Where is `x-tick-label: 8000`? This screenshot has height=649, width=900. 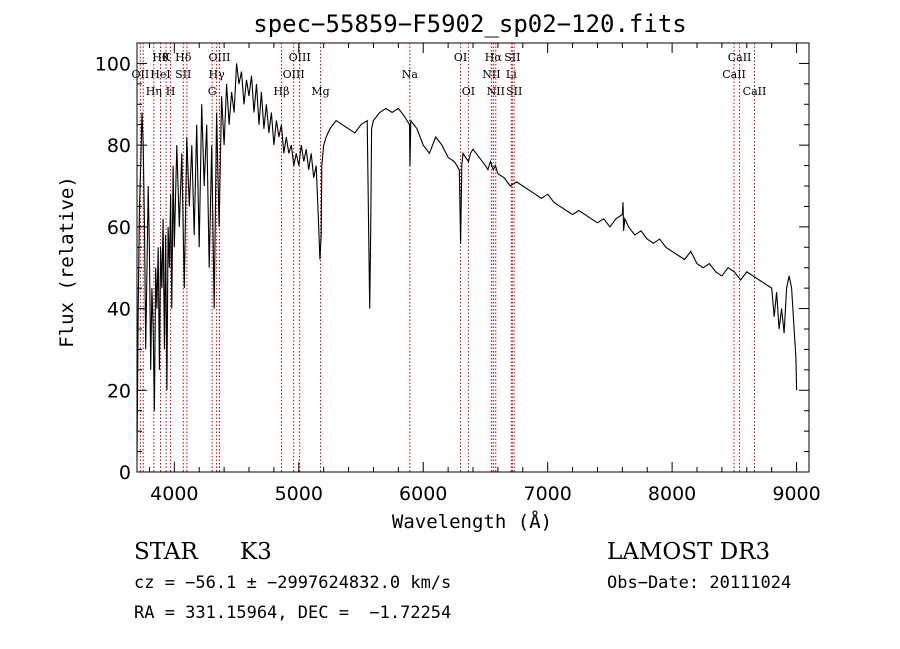
x-tick-label: 8000 is located at coordinates (672, 494).